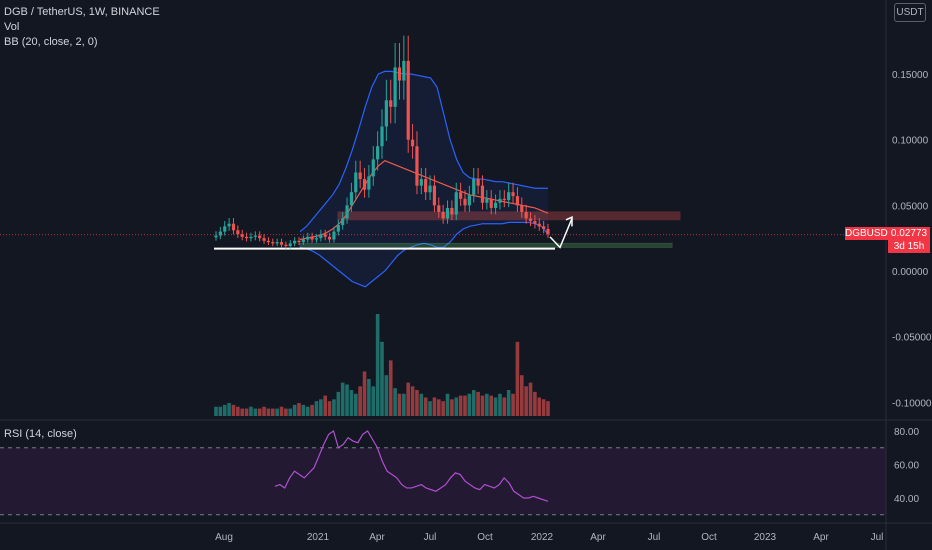 The image size is (932, 550). What do you see at coordinates (443, 481) in the screenshot?
I see `rsi-band` at bounding box center [443, 481].